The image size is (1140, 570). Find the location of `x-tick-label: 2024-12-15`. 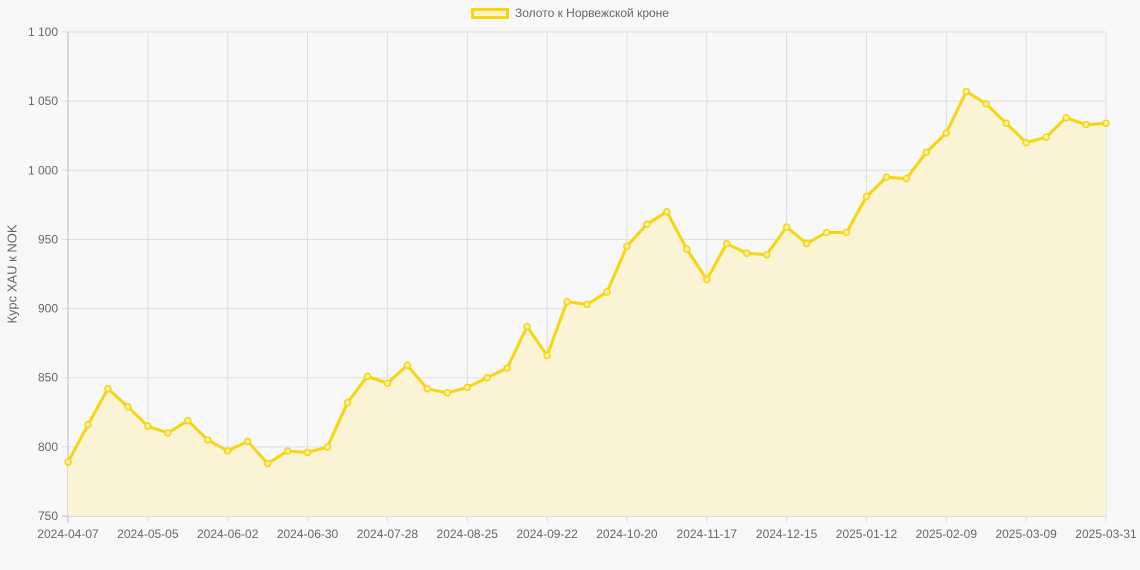

x-tick-label: 2024-12-15 is located at coordinates (787, 534).